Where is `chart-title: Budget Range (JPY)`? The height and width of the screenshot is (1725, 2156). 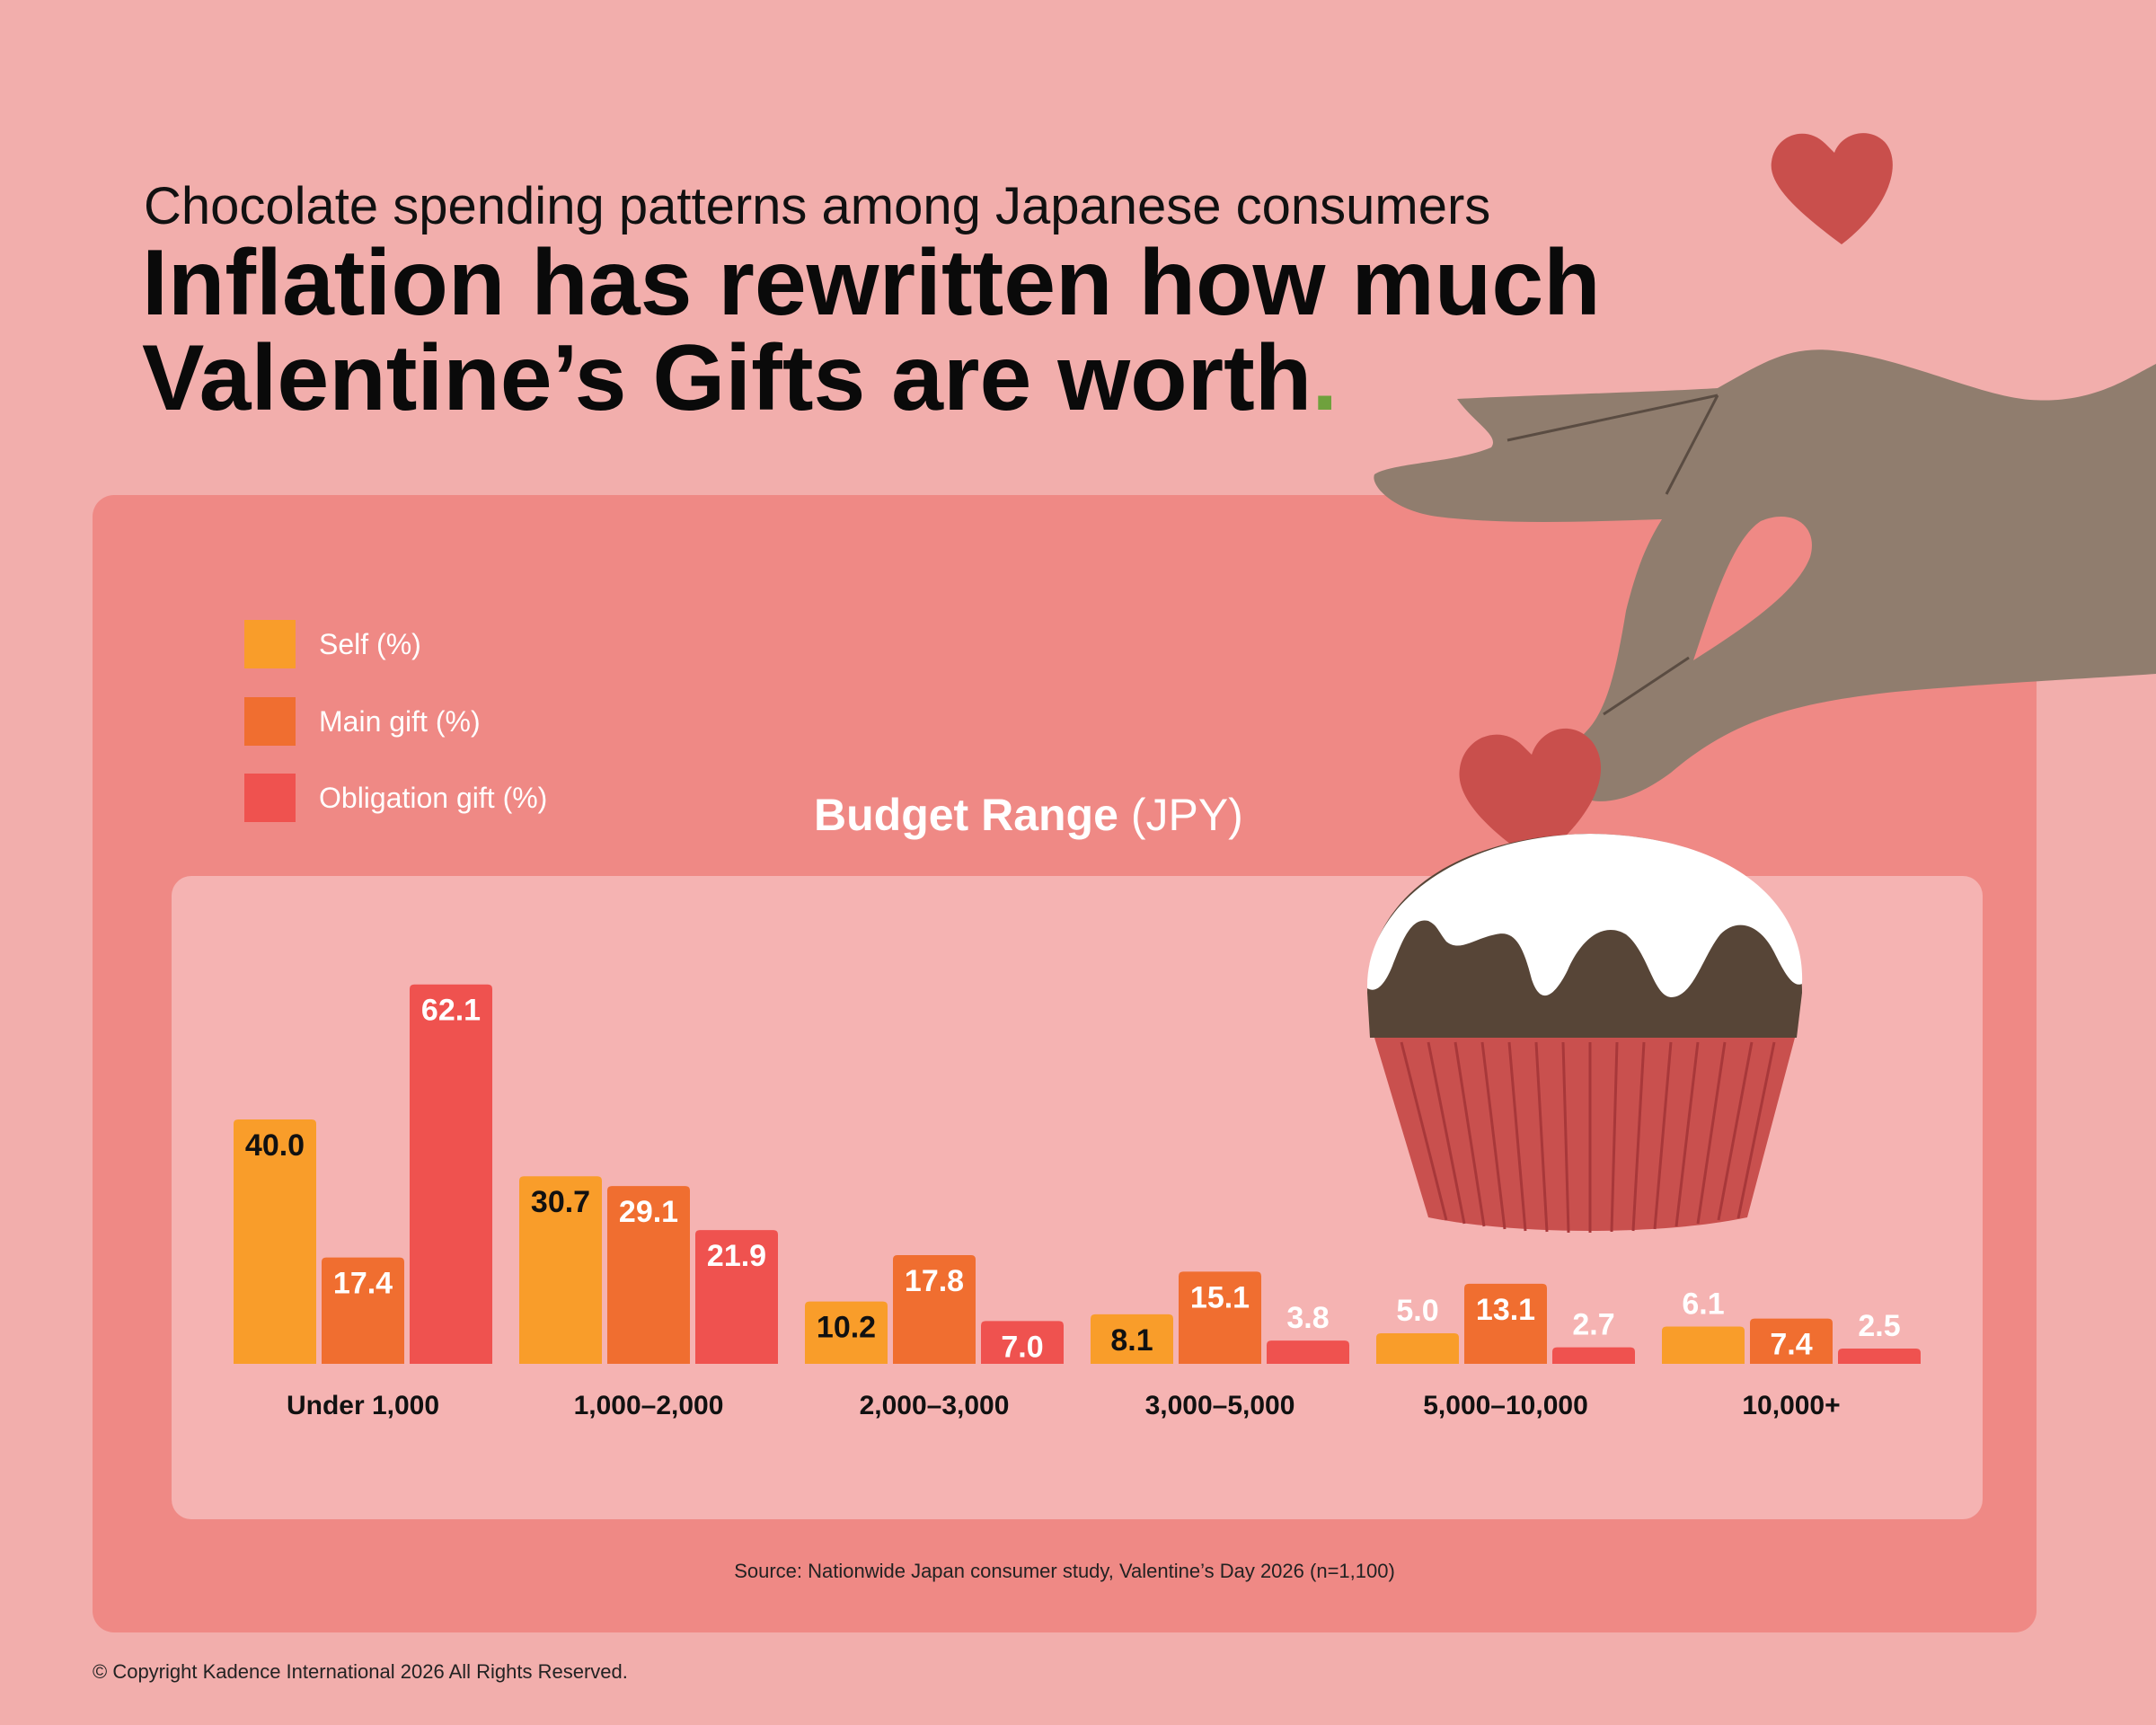 chart-title: Budget Range (JPY) is located at coordinates (1028, 815).